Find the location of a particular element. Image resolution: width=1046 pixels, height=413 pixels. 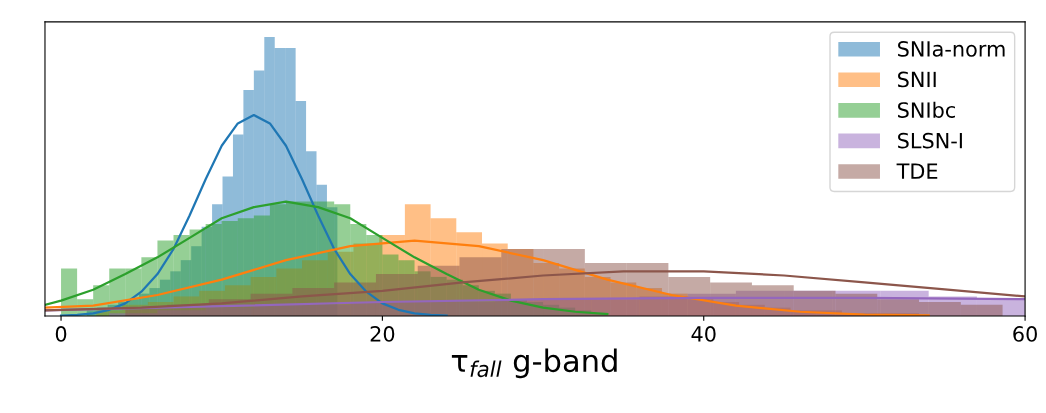

legend-label: SNII is located at coordinates (917, 79).